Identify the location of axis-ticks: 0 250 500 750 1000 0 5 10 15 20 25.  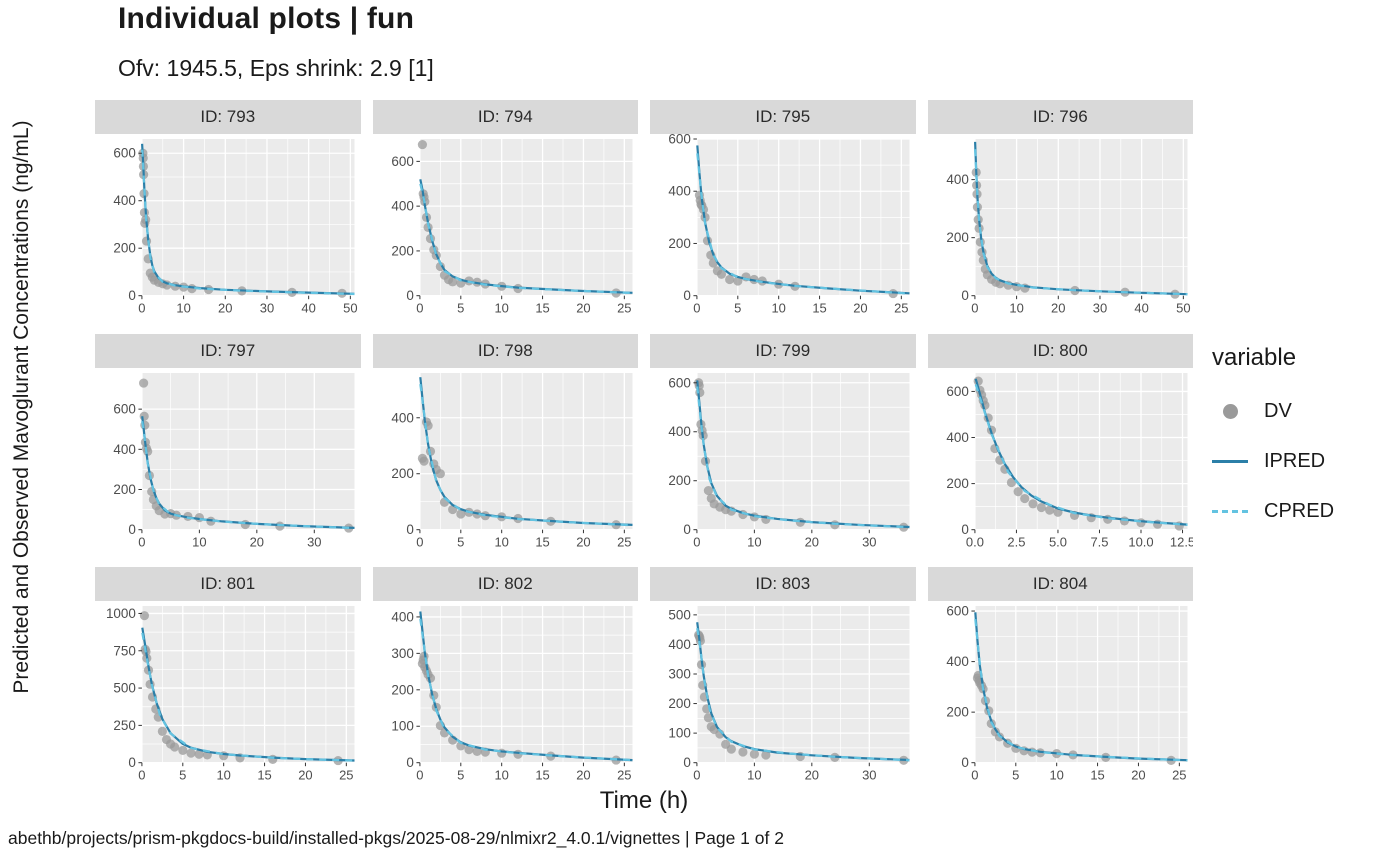
(230, 694).